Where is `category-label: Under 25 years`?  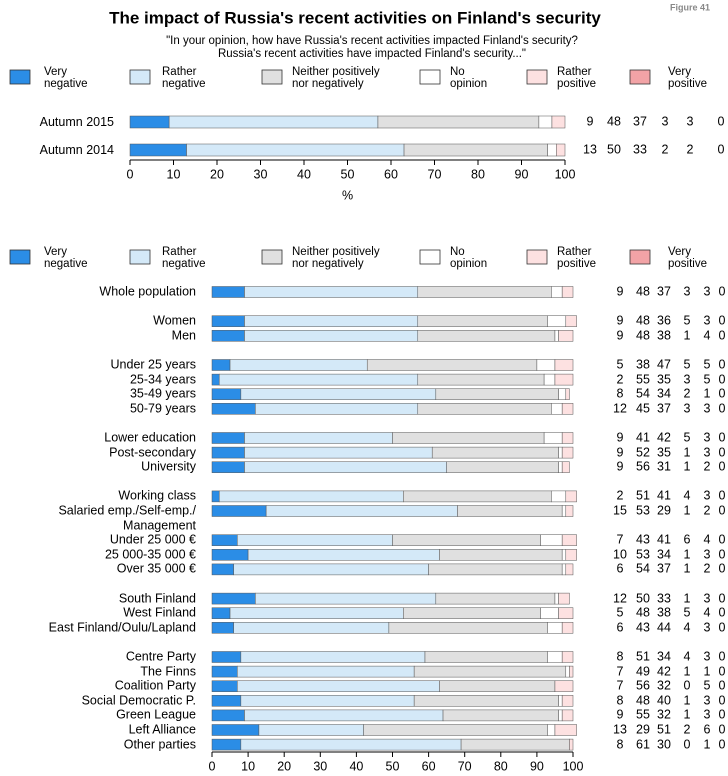
category-label: Under 25 years is located at coordinates (153, 364).